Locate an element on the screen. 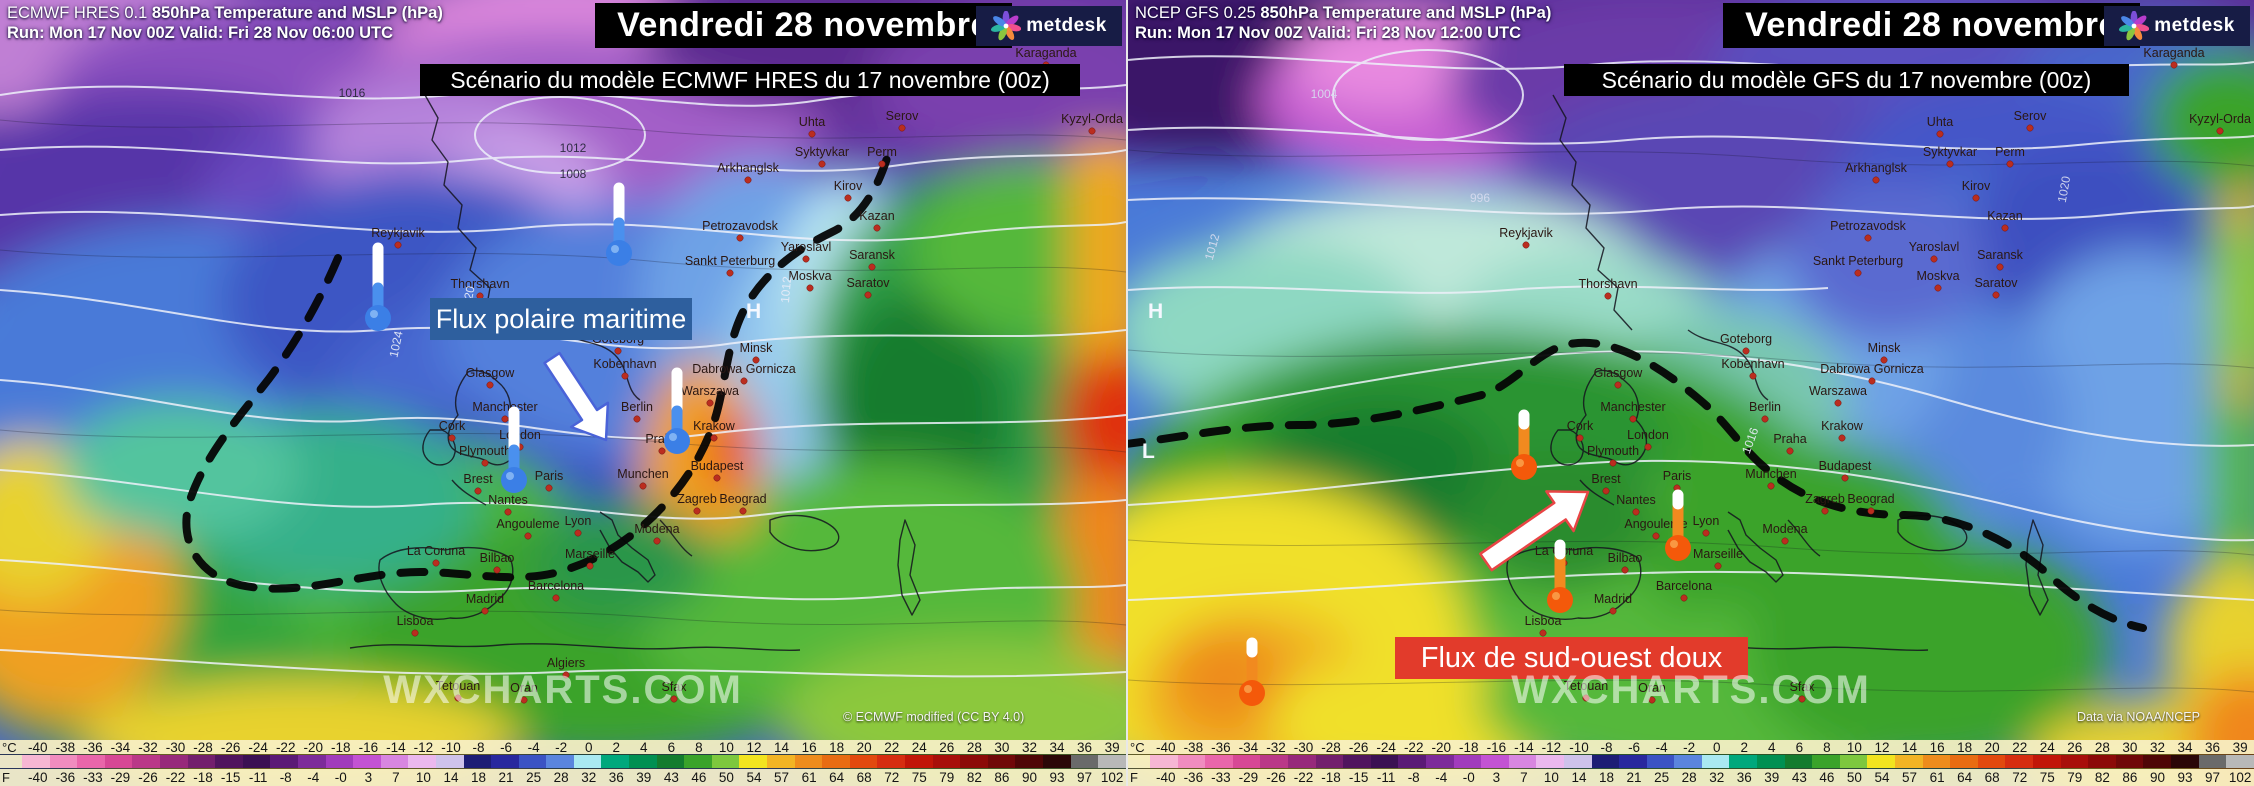 This screenshot has height=786, width=2254. city-label: Moskva is located at coordinates (809, 276).